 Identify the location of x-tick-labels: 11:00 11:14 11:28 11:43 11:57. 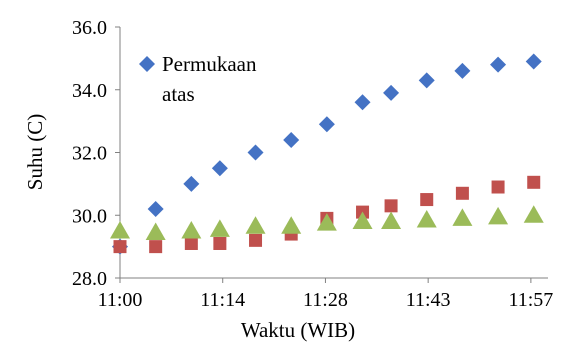
(325, 294).